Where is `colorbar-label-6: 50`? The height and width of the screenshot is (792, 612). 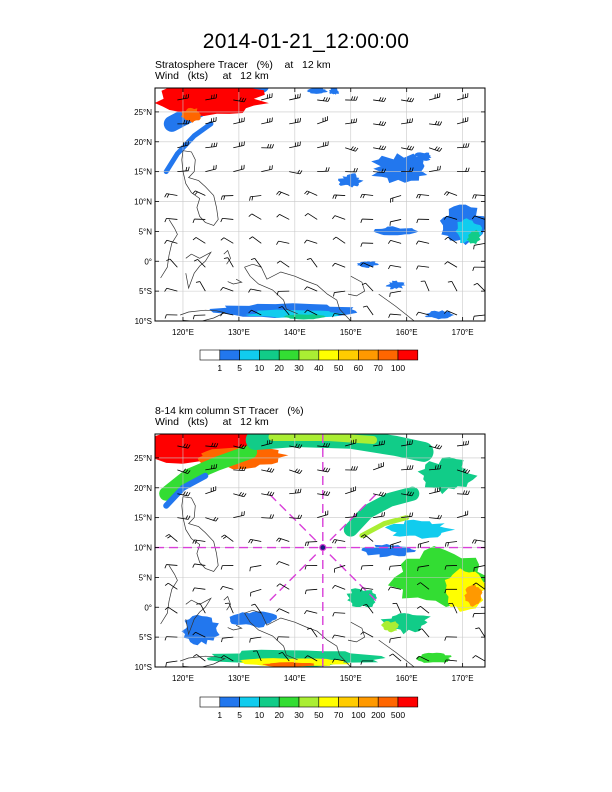 colorbar-label-6: 50 is located at coordinates (339, 368).